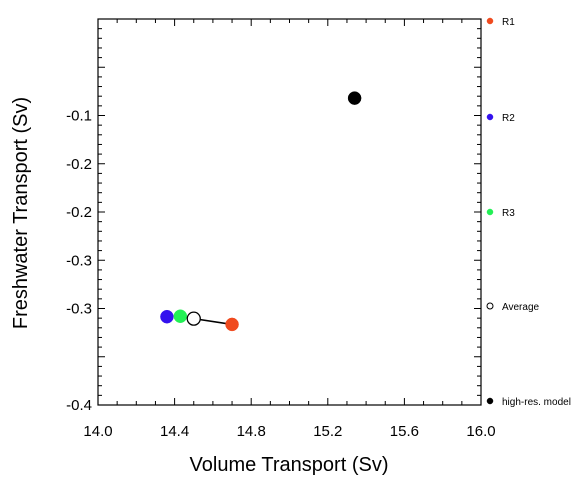 This screenshot has height=486, width=587. What do you see at coordinates (508, 22) in the screenshot?
I see `legend-label: R1` at bounding box center [508, 22].